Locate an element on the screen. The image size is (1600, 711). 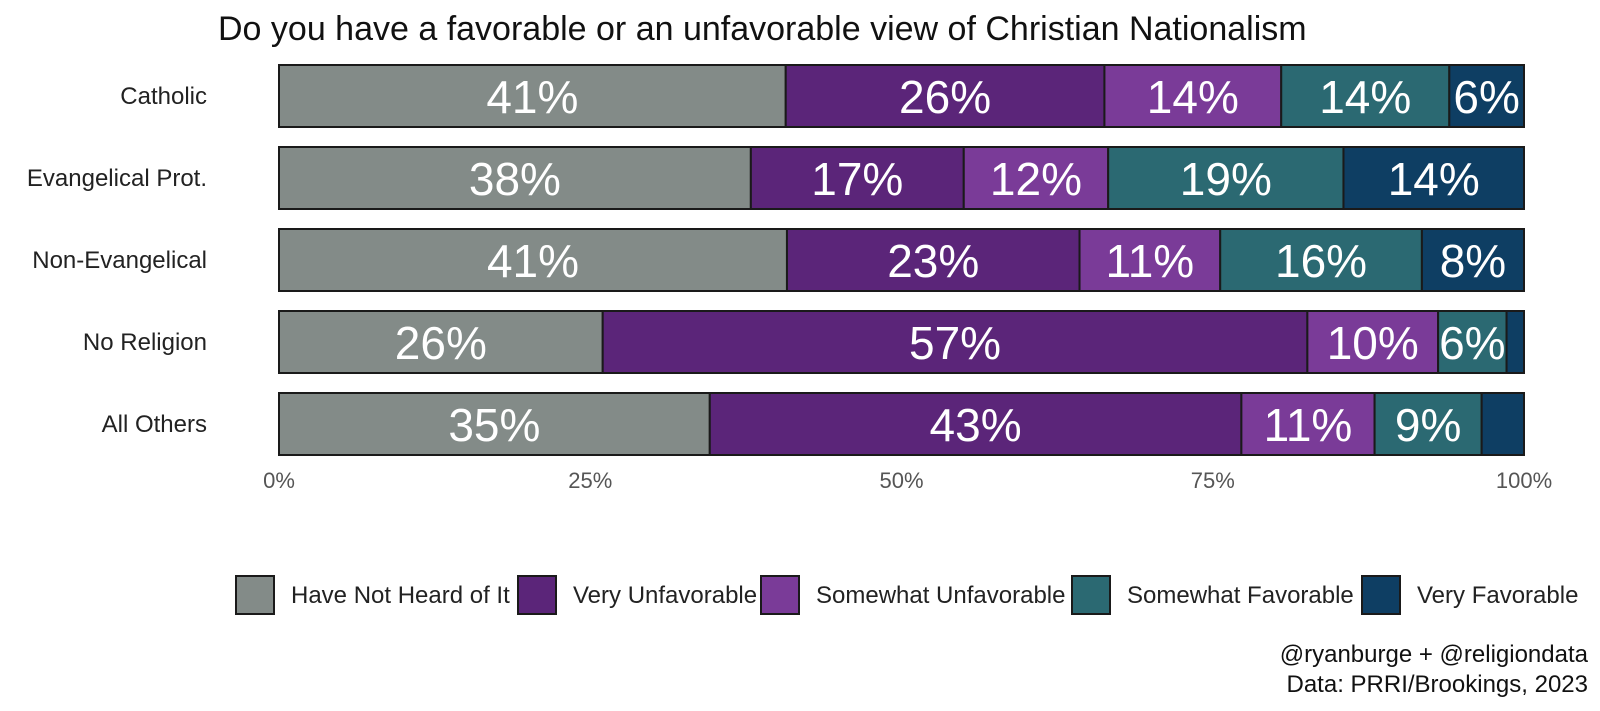
caption-source: Data: PRRI/Brookings, 2023 is located at coordinates (1438, 684).